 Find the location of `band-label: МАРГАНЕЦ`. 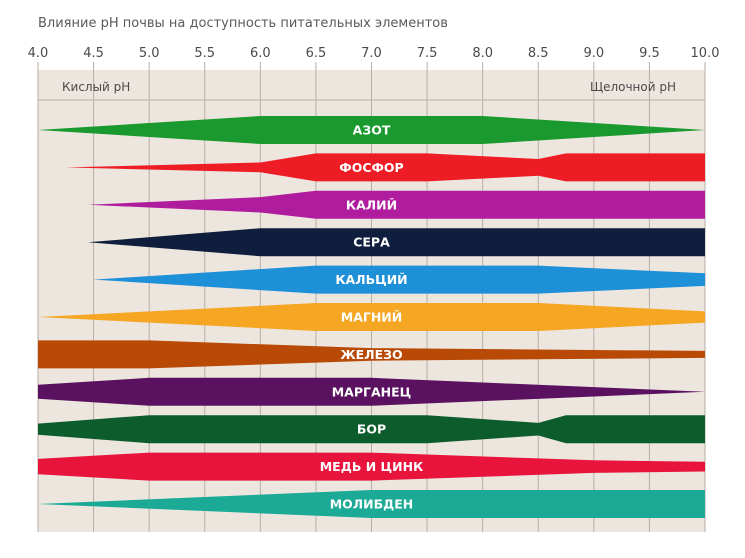

band-label: МАРГАНЕЦ is located at coordinates (372, 391).